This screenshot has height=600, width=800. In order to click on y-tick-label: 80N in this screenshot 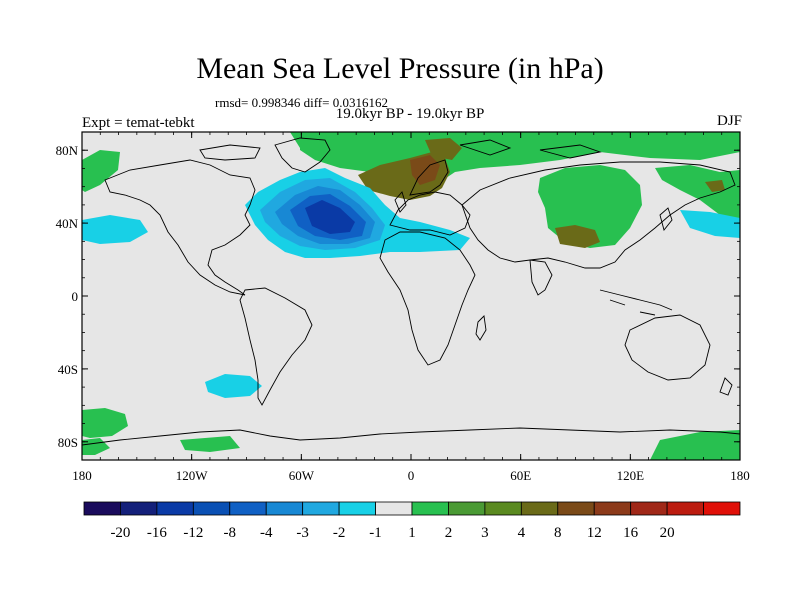, I will do `click(67, 150)`.